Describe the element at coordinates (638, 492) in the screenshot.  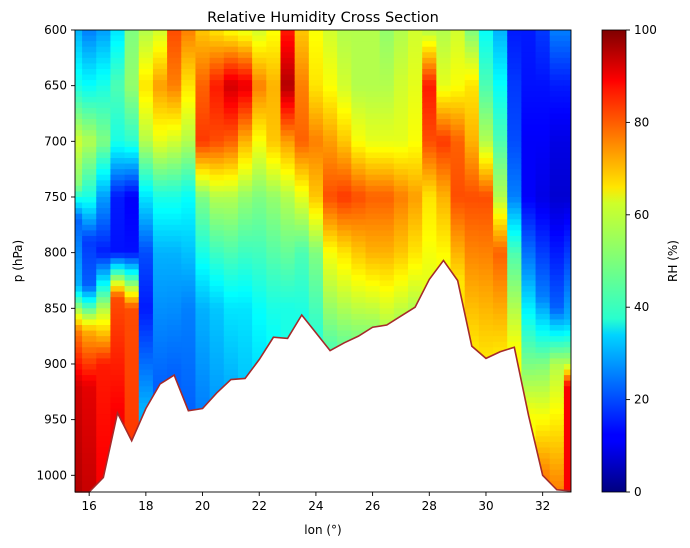
I see `colorbar-tick-label: 0` at that location.